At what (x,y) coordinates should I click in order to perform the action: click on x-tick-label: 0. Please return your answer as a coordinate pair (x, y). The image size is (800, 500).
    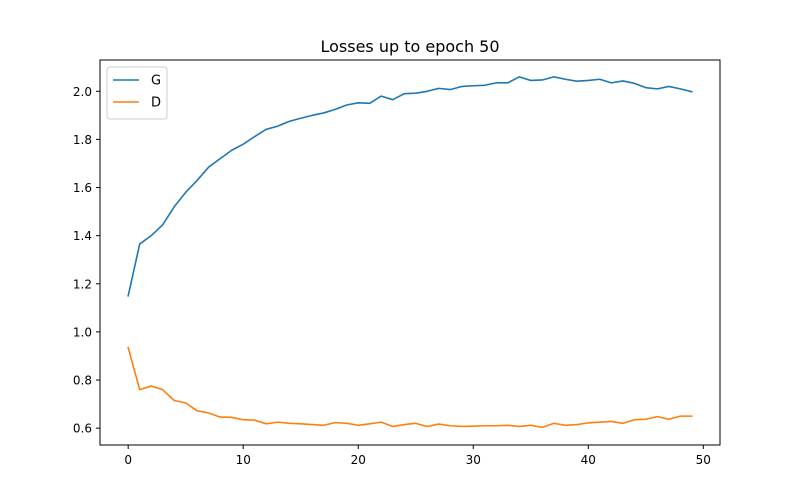
    Looking at the image, I should click on (128, 460).